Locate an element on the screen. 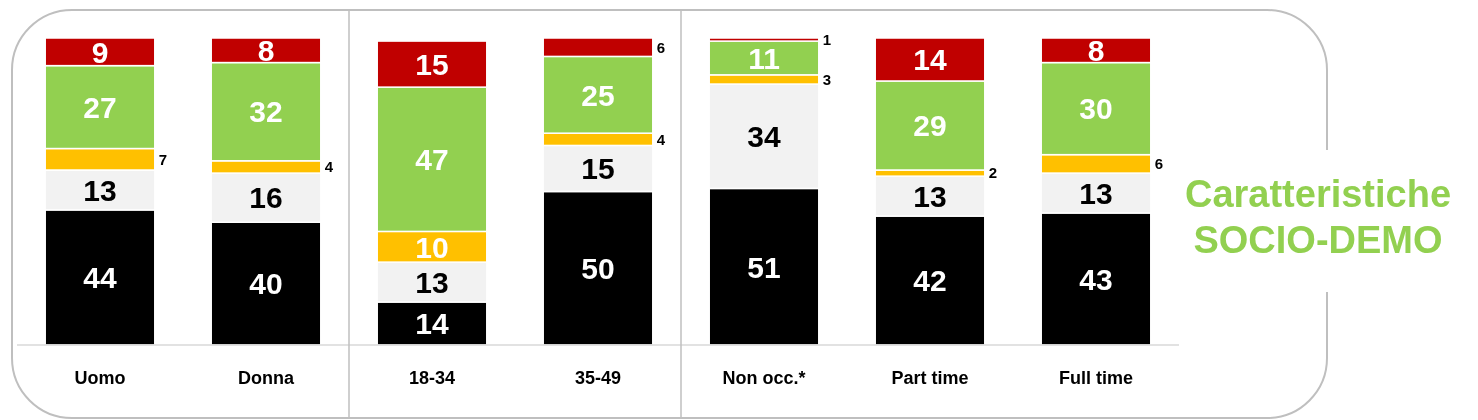 The height and width of the screenshot is (420, 1478). data-label: 16 is located at coordinates (266, 198).